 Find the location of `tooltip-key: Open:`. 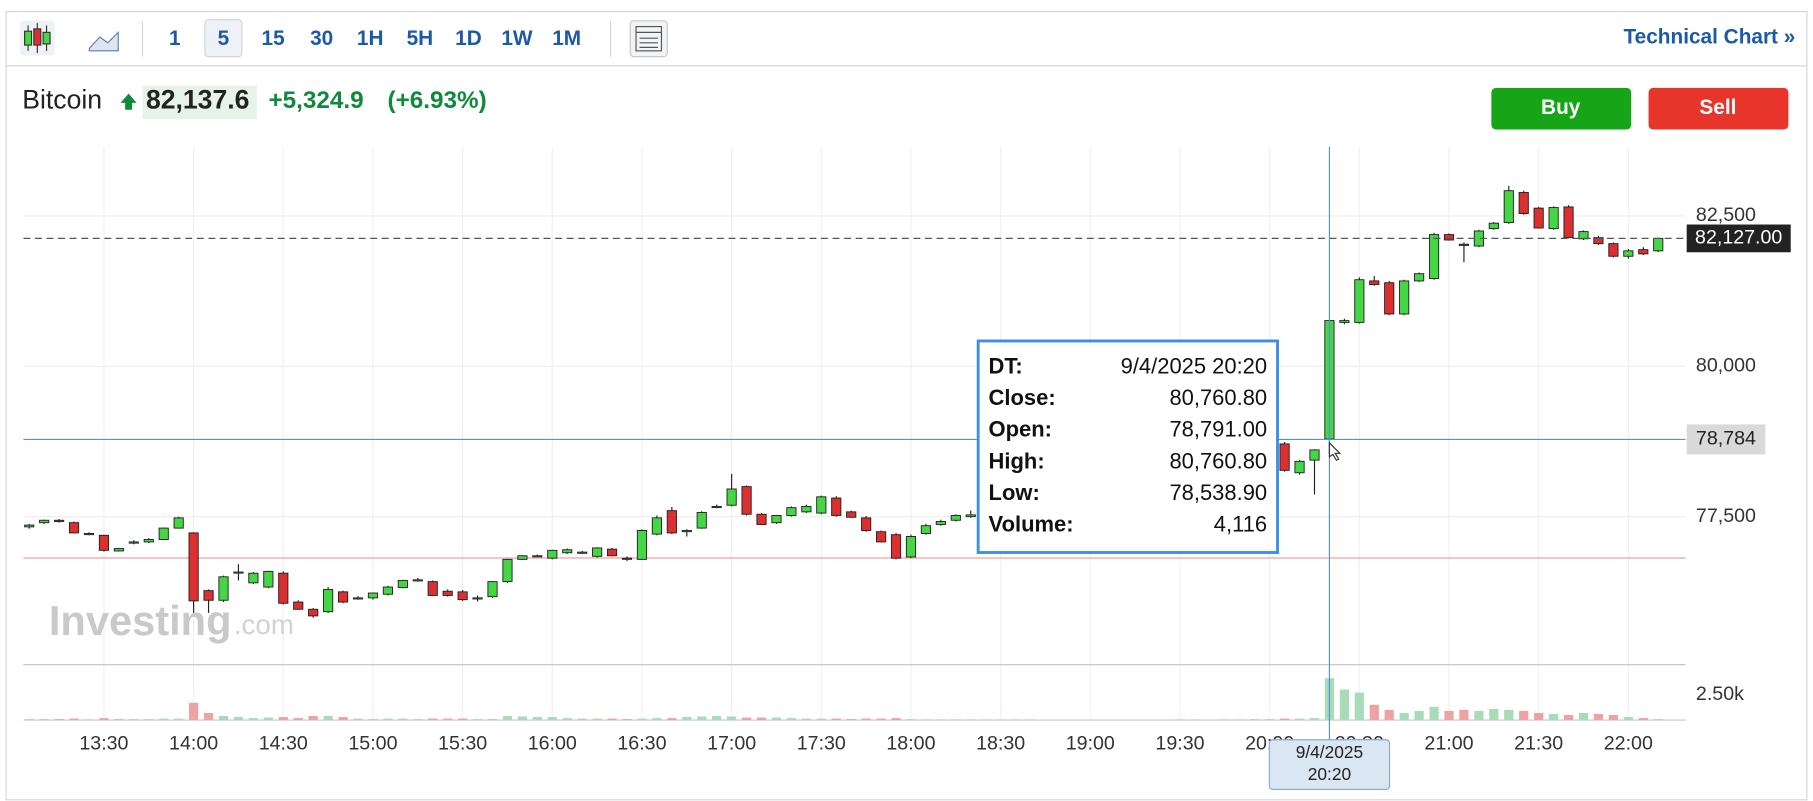

tooltip-key: Open: is located at coordinates (1020, 429).